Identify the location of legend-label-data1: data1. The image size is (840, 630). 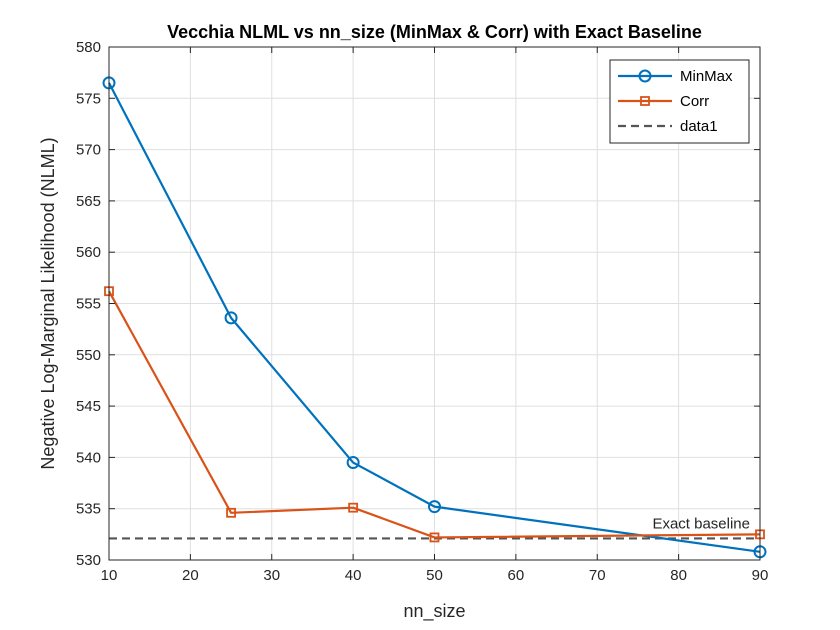
(699, 126).